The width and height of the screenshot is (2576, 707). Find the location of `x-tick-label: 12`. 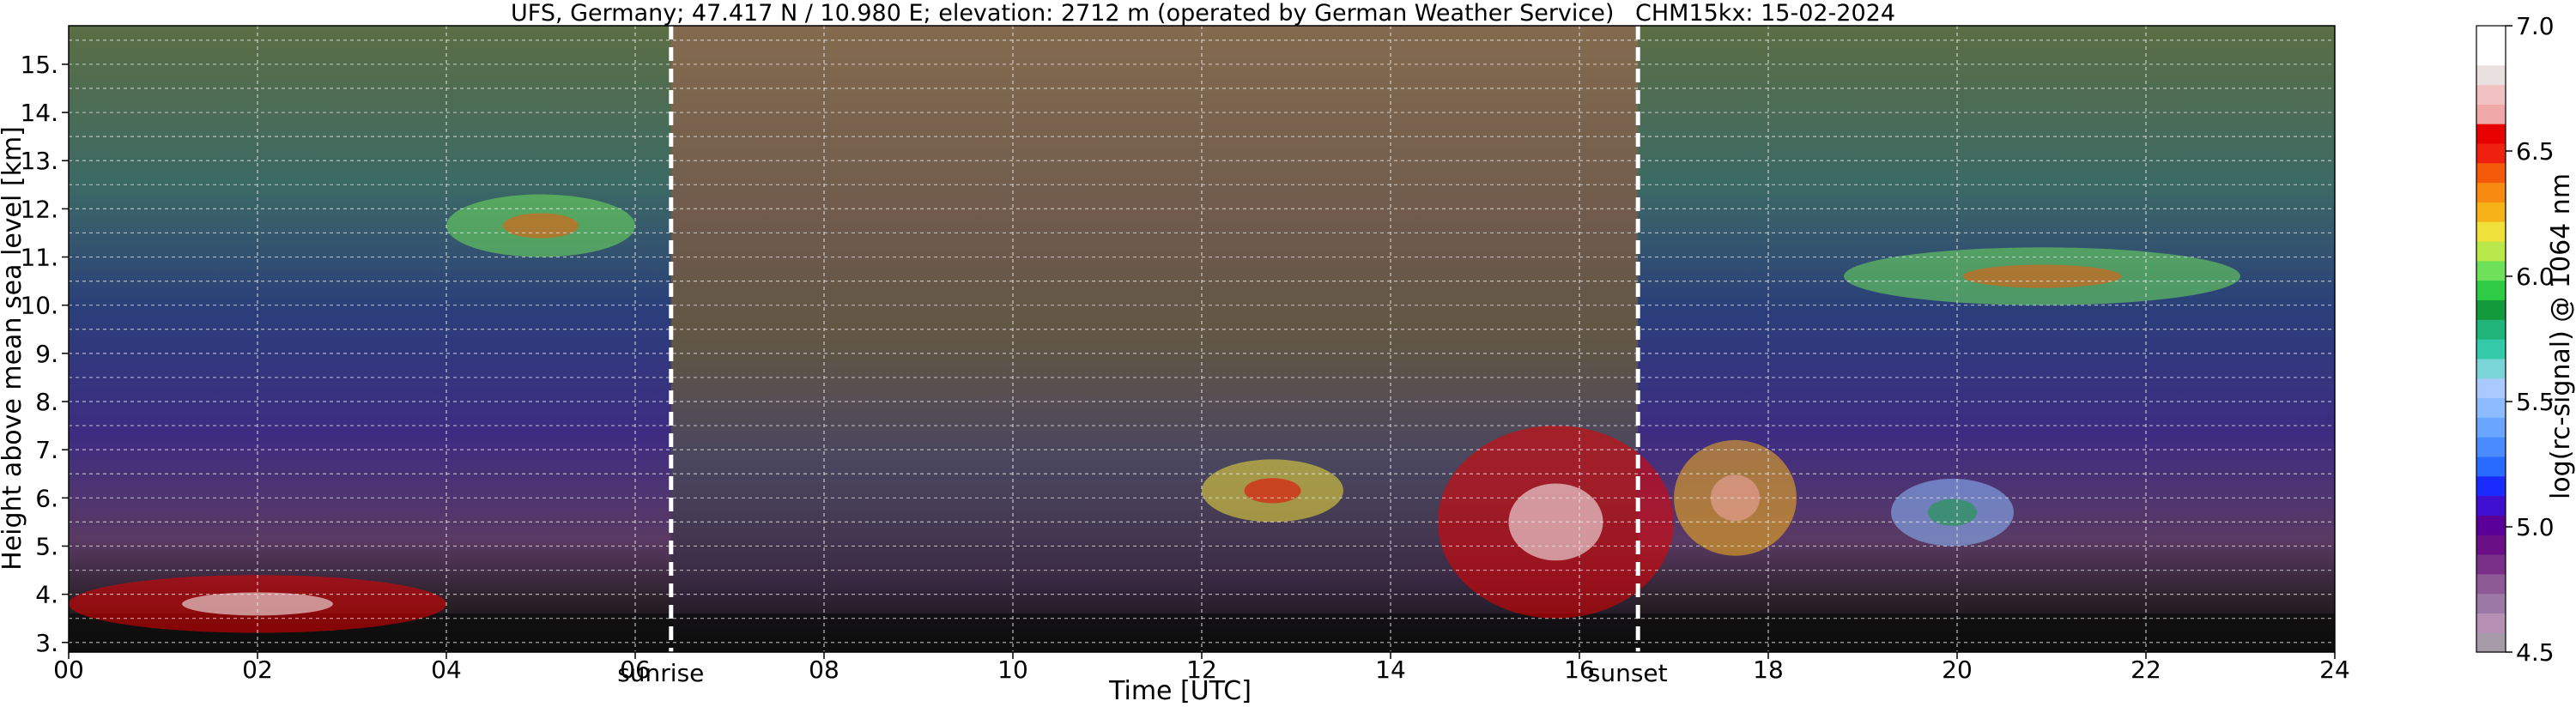

x-tick-label: 12 is located at coordinates (1201, 670).